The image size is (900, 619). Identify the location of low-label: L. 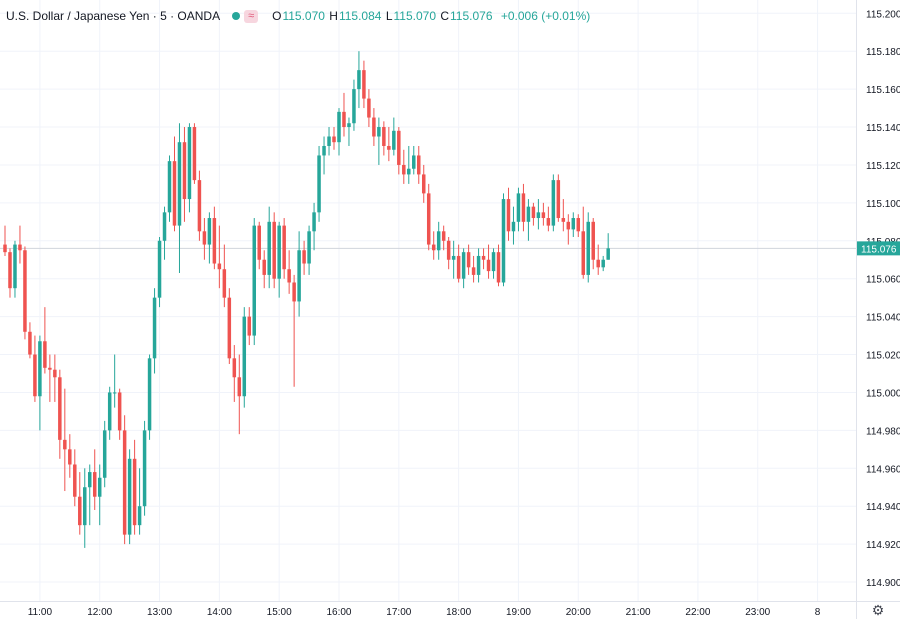
(389, 16).